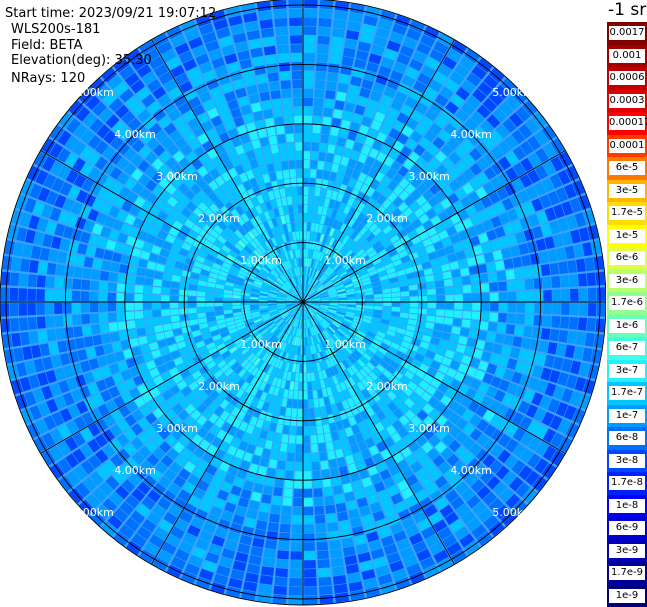  Describe the element at coordinates (627, 348) in the screenshot. I see `colorbar-tick-label: 6e-7` at that location.